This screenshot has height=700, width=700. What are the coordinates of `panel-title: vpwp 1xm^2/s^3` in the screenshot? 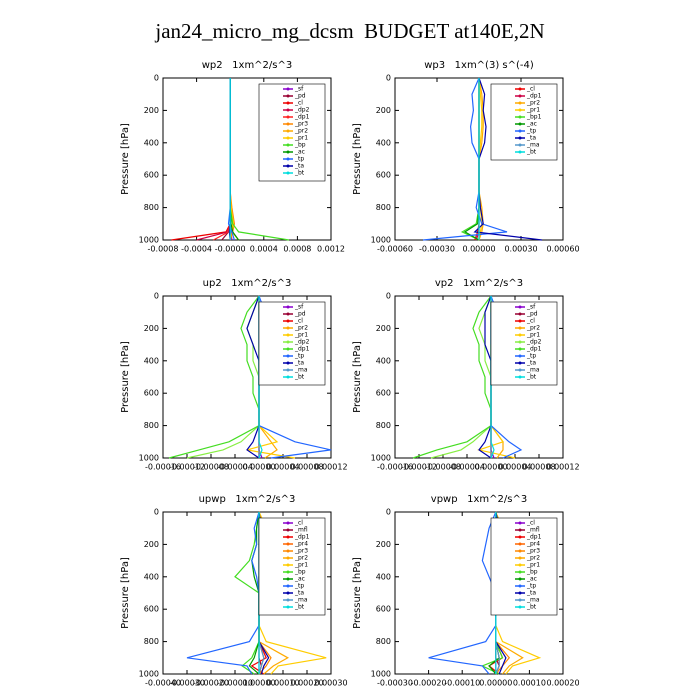 It's located at (479, 499).